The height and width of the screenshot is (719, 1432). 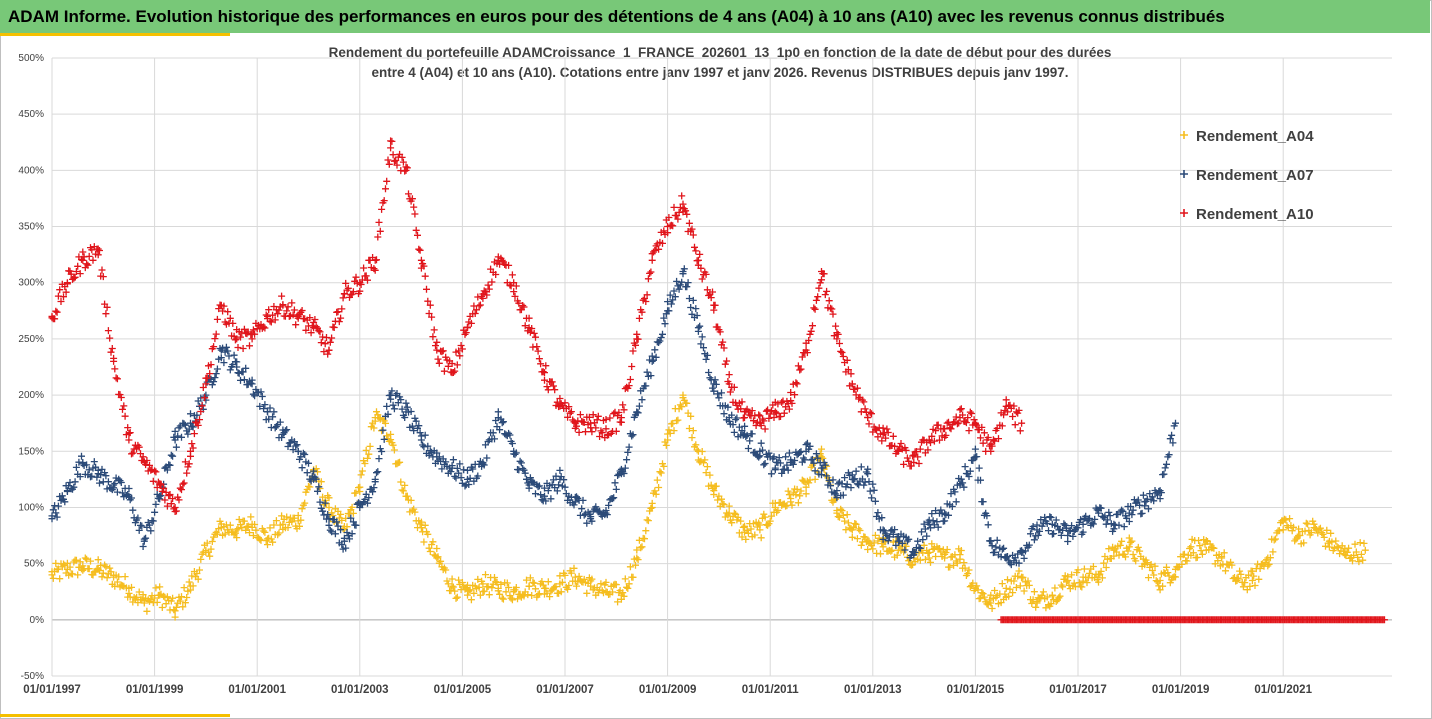 What do you see at coordinates (668, 690) in the screenshot?
I see `x-tick-label: 01/01/2009` at bounding box center [668, 690].